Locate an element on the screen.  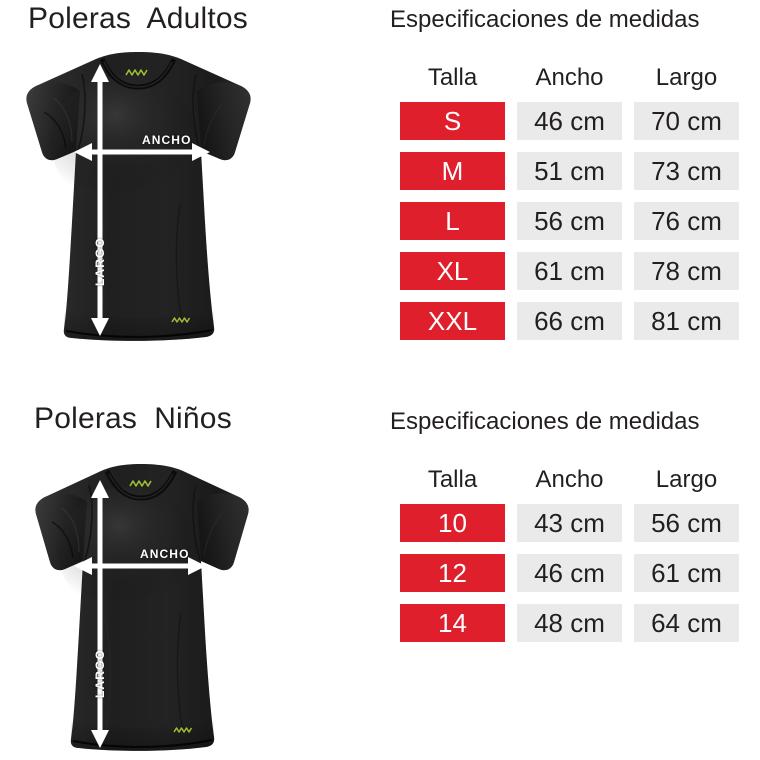
table-row: M 51 cm 73 cm is located at coordinates (569, 171).